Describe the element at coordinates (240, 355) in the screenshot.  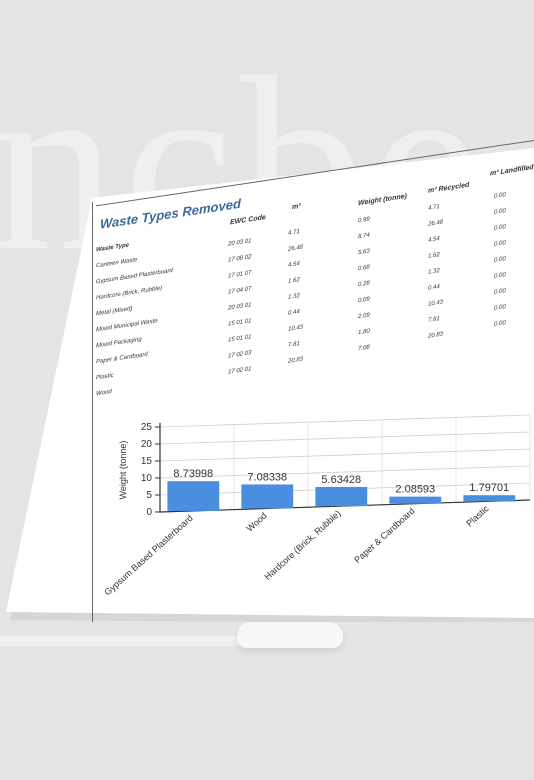
I see `ewc-code-cell: 17 02 03` at that location.